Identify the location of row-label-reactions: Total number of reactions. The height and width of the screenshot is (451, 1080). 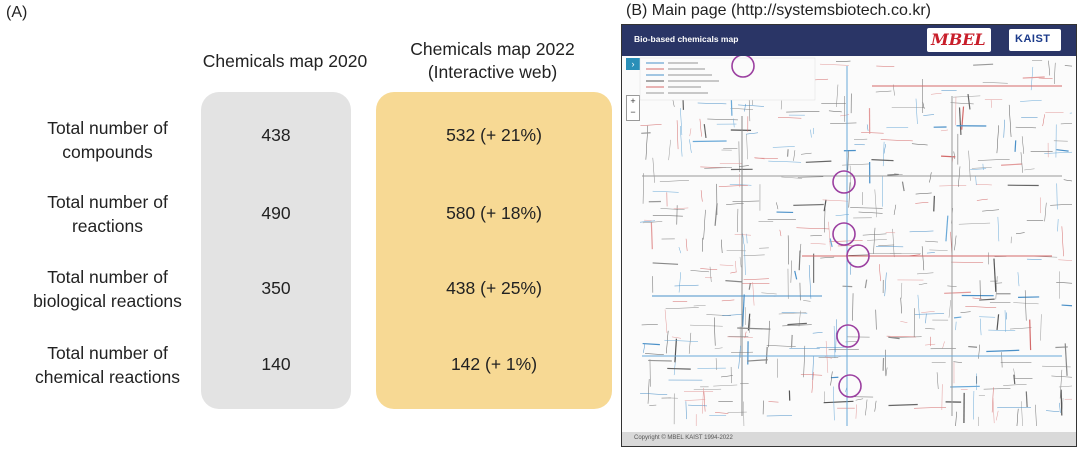
(107, 214).